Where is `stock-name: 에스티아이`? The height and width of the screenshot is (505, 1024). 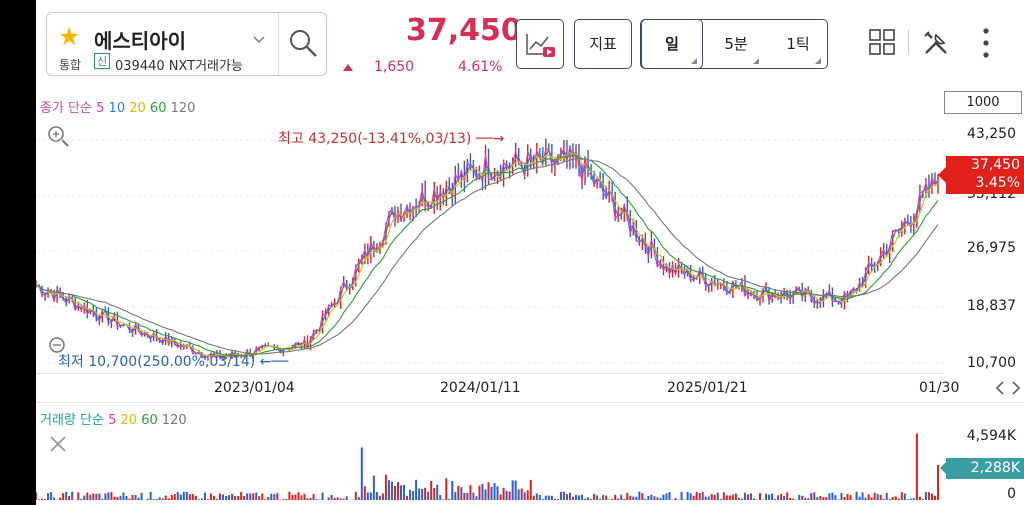 stock-name: 에스티아이 is located at coordinates (140, 41).